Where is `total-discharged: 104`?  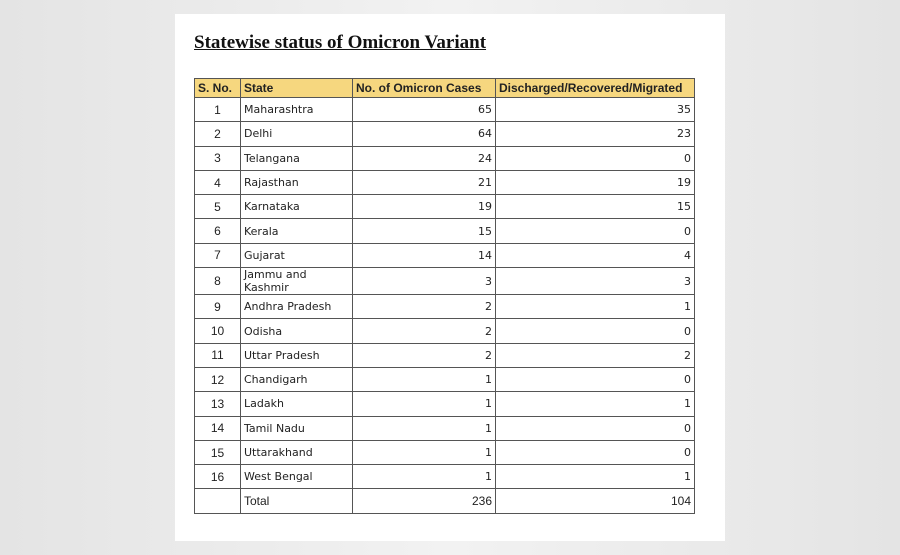 total-discharged: 104 is located at coordinates (595, 501).